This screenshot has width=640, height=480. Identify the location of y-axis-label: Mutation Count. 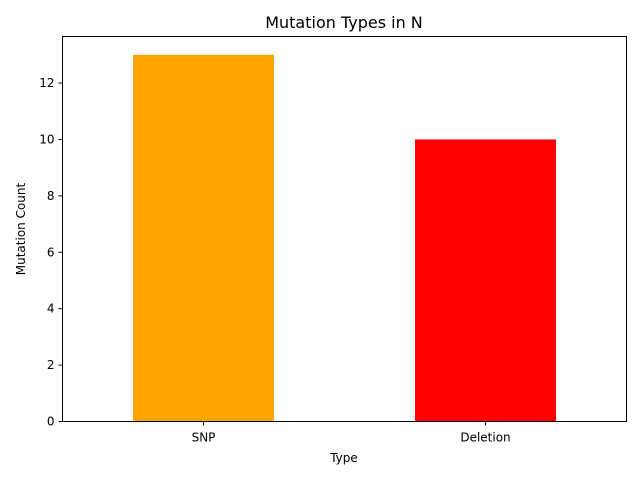
(21, 228).